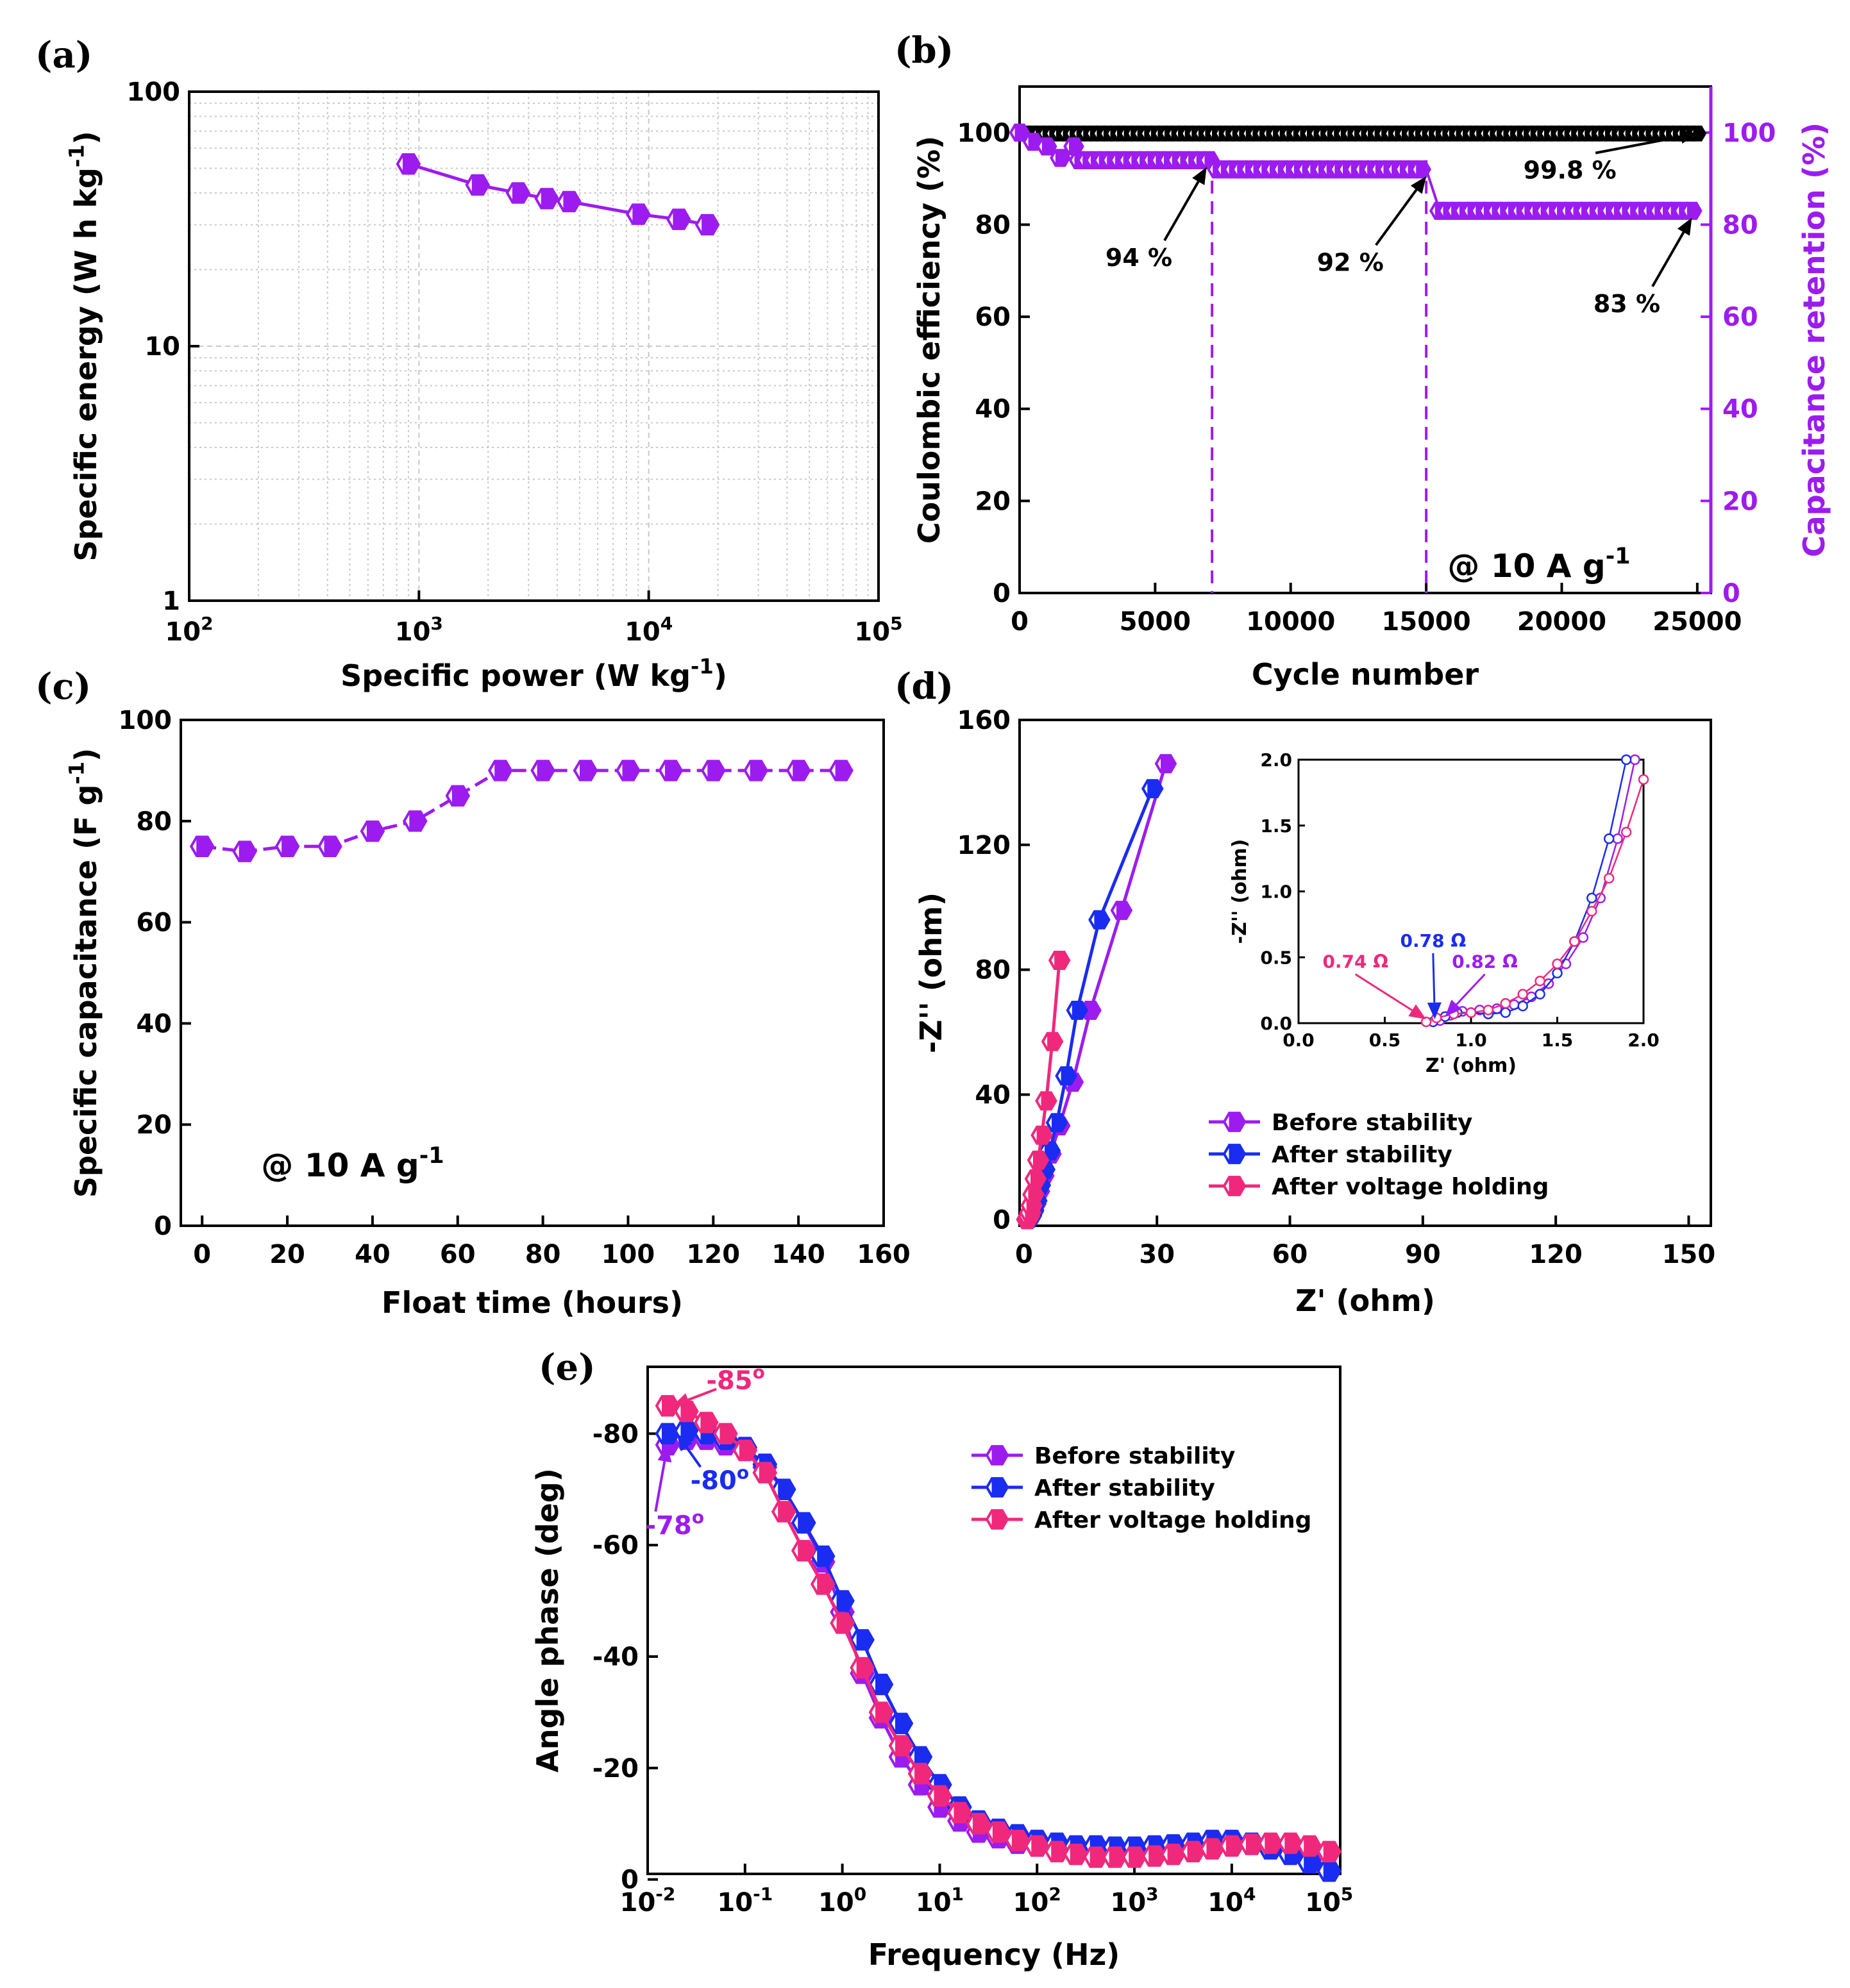 Image resolution: width=1850 pixels, height=1988 pixels. I want to click on x-tick-label: 10¹, so click(940, 1900).